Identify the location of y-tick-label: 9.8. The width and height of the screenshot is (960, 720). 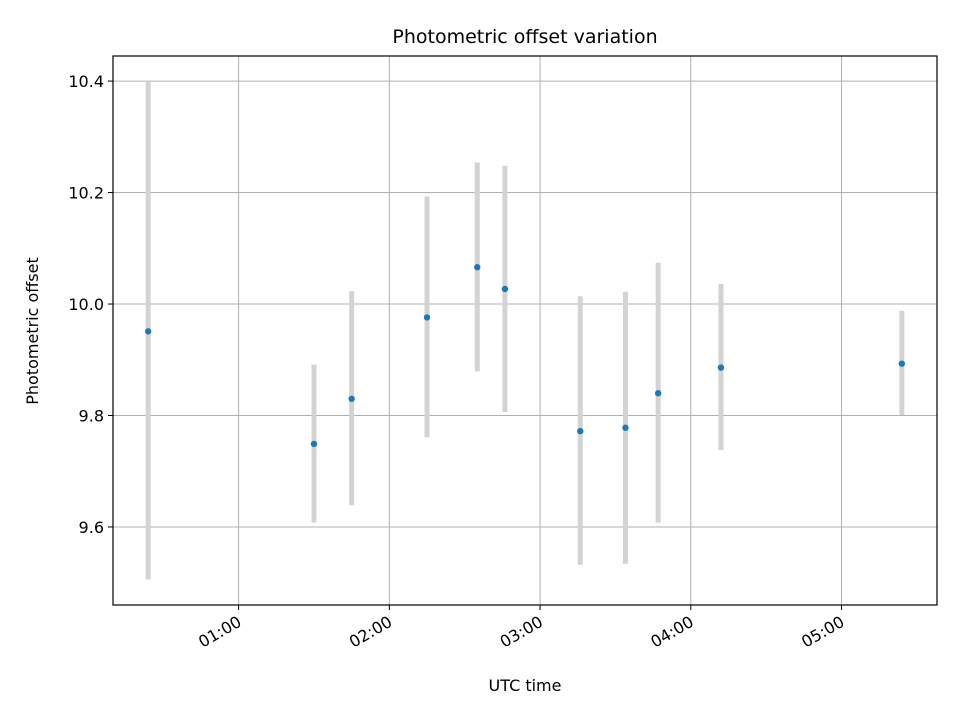
(91, 415).